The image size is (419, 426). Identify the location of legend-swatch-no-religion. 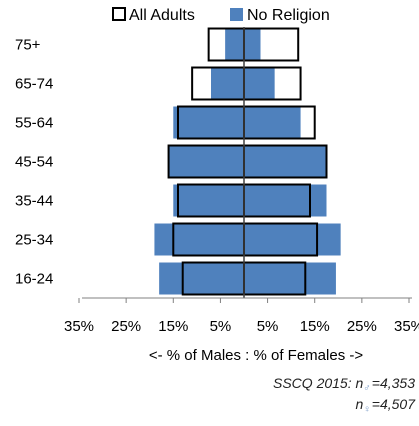
(236, 14).